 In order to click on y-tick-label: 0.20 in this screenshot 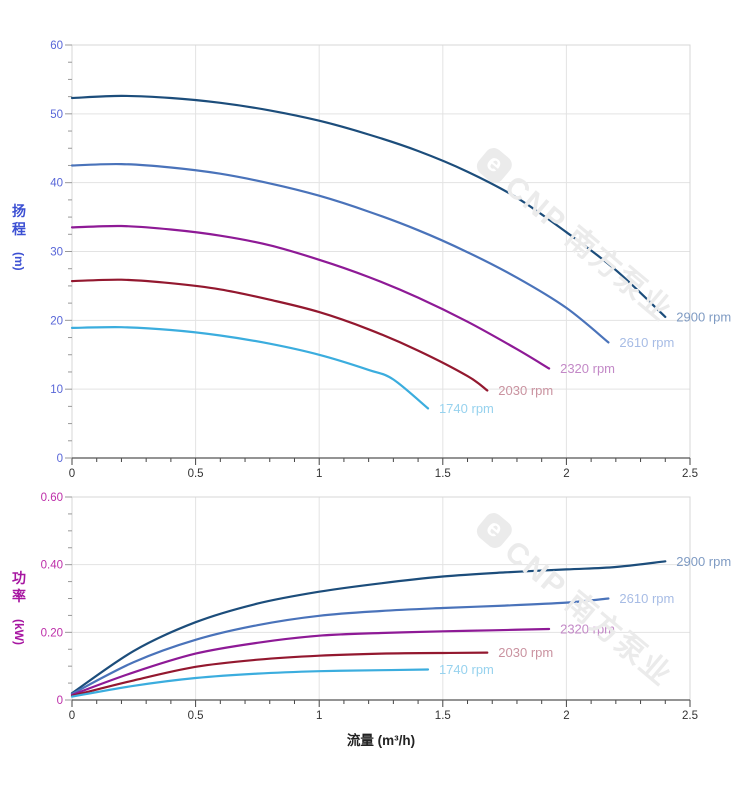, I will do `click(52, 633)`.